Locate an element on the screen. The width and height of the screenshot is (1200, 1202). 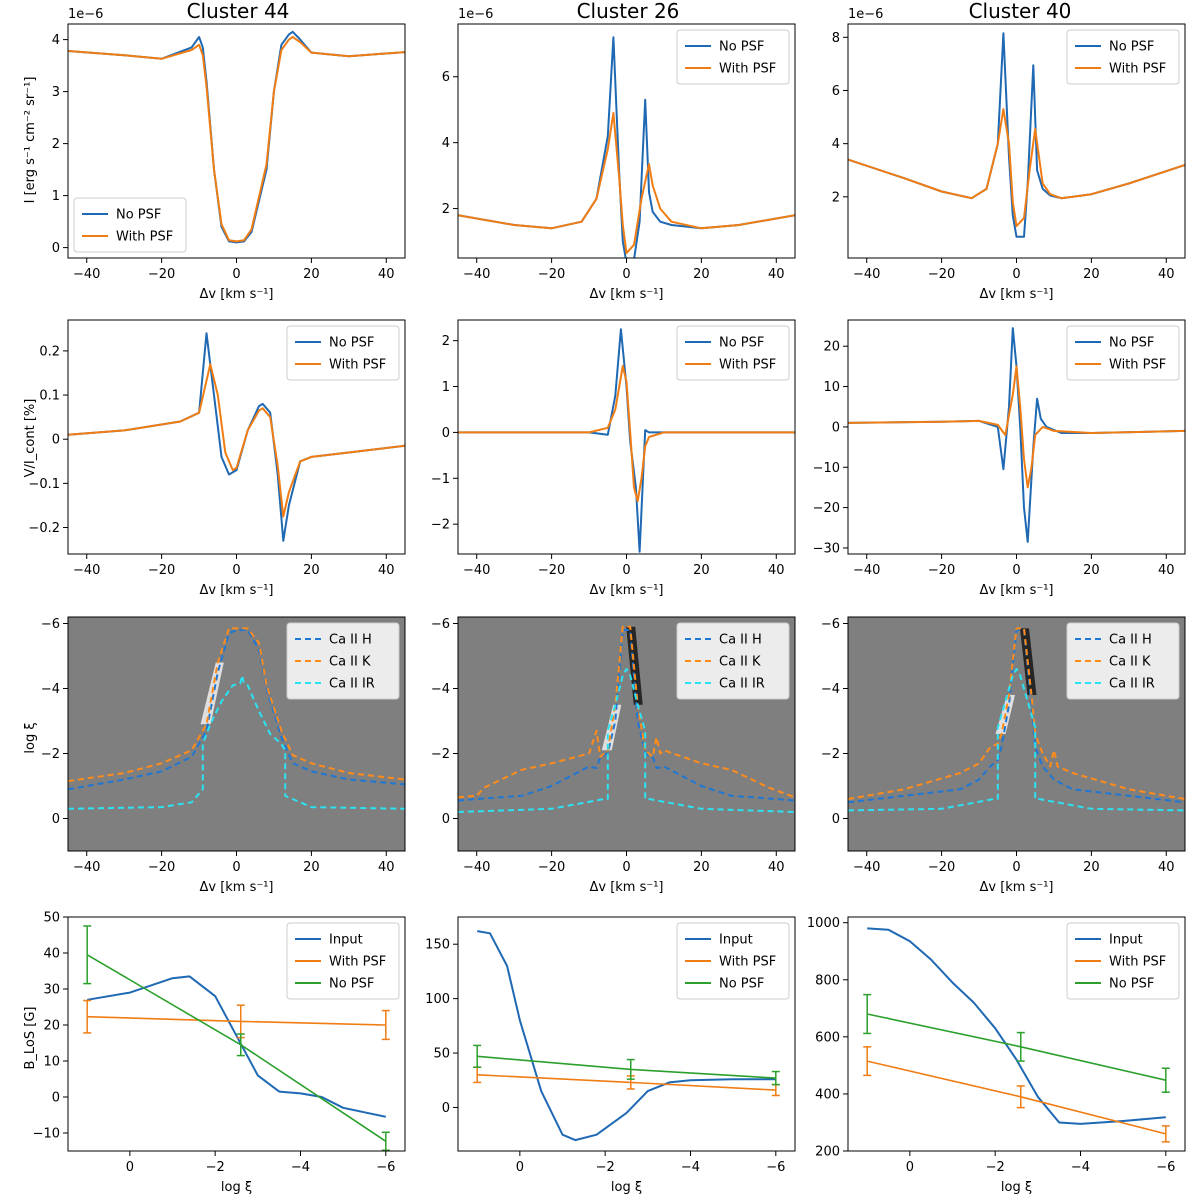
y-tick-label: −1 is located at coordinates (440, 479).